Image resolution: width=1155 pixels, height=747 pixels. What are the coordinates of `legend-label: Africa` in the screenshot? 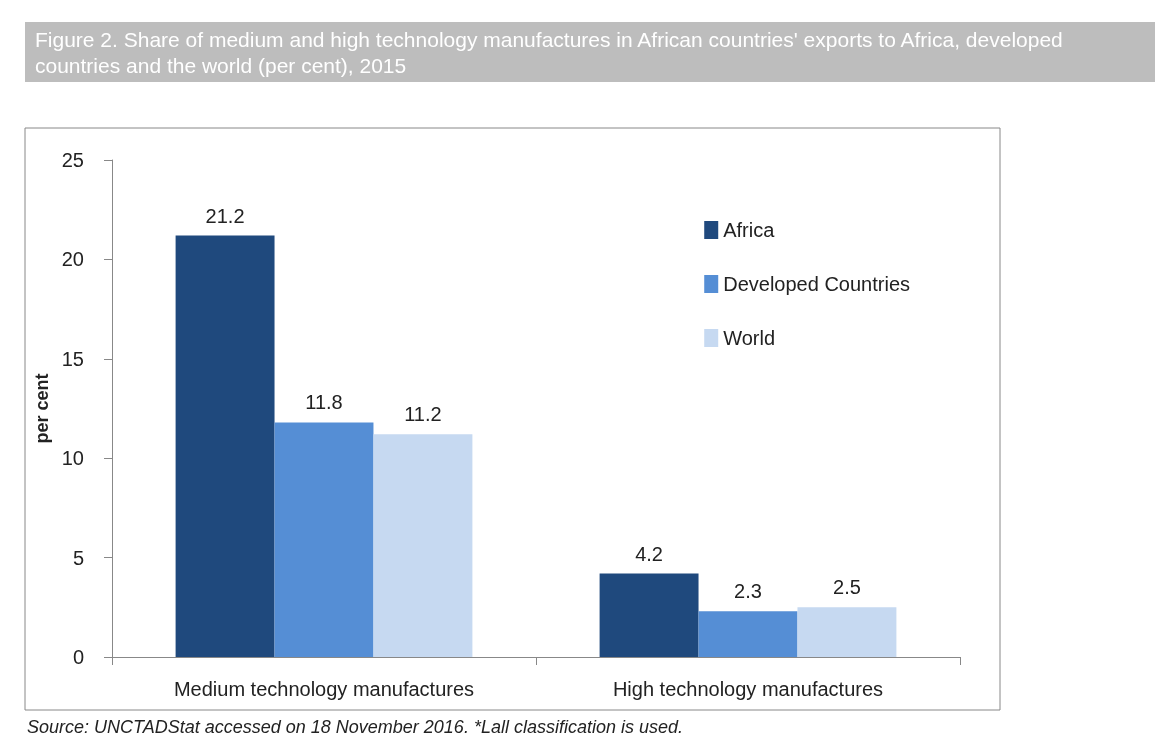 It's located at (749, 230).